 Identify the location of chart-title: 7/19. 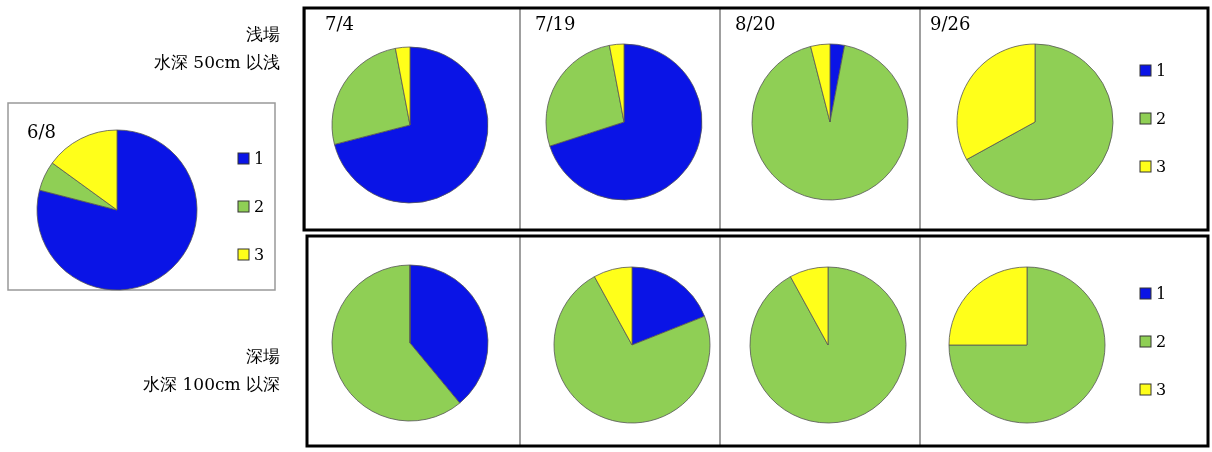
(555, 23).